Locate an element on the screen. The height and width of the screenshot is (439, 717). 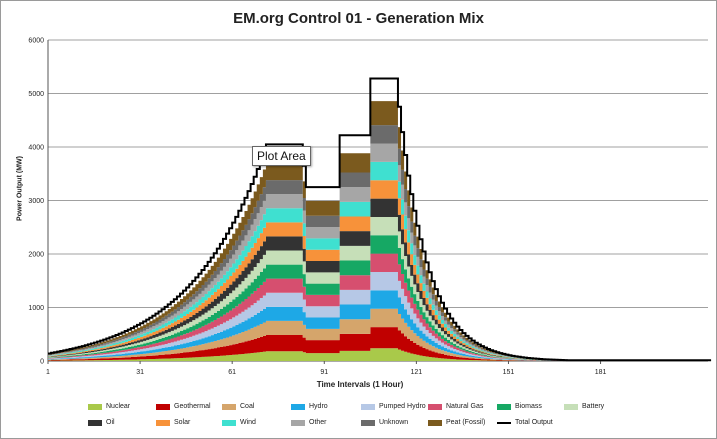
y-tick-label-2: 2000 is located at coordinates (36, 255).